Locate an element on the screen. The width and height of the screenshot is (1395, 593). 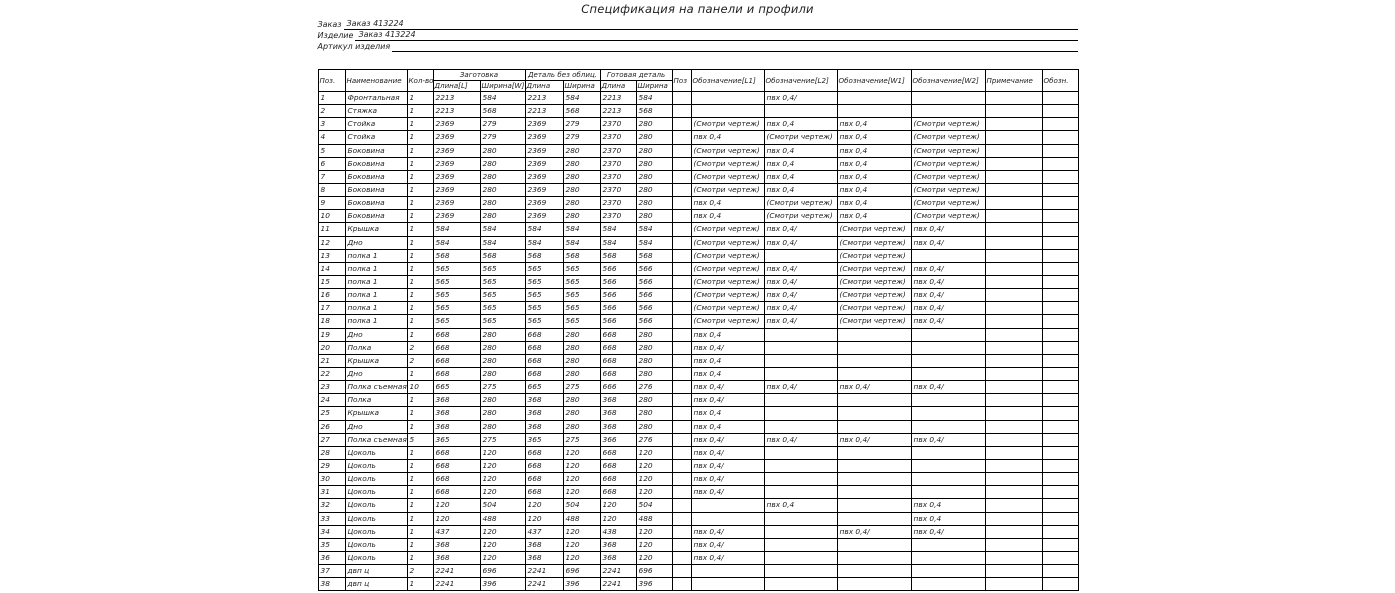
cell-pos: 28 is located at coordinates (331, 452).